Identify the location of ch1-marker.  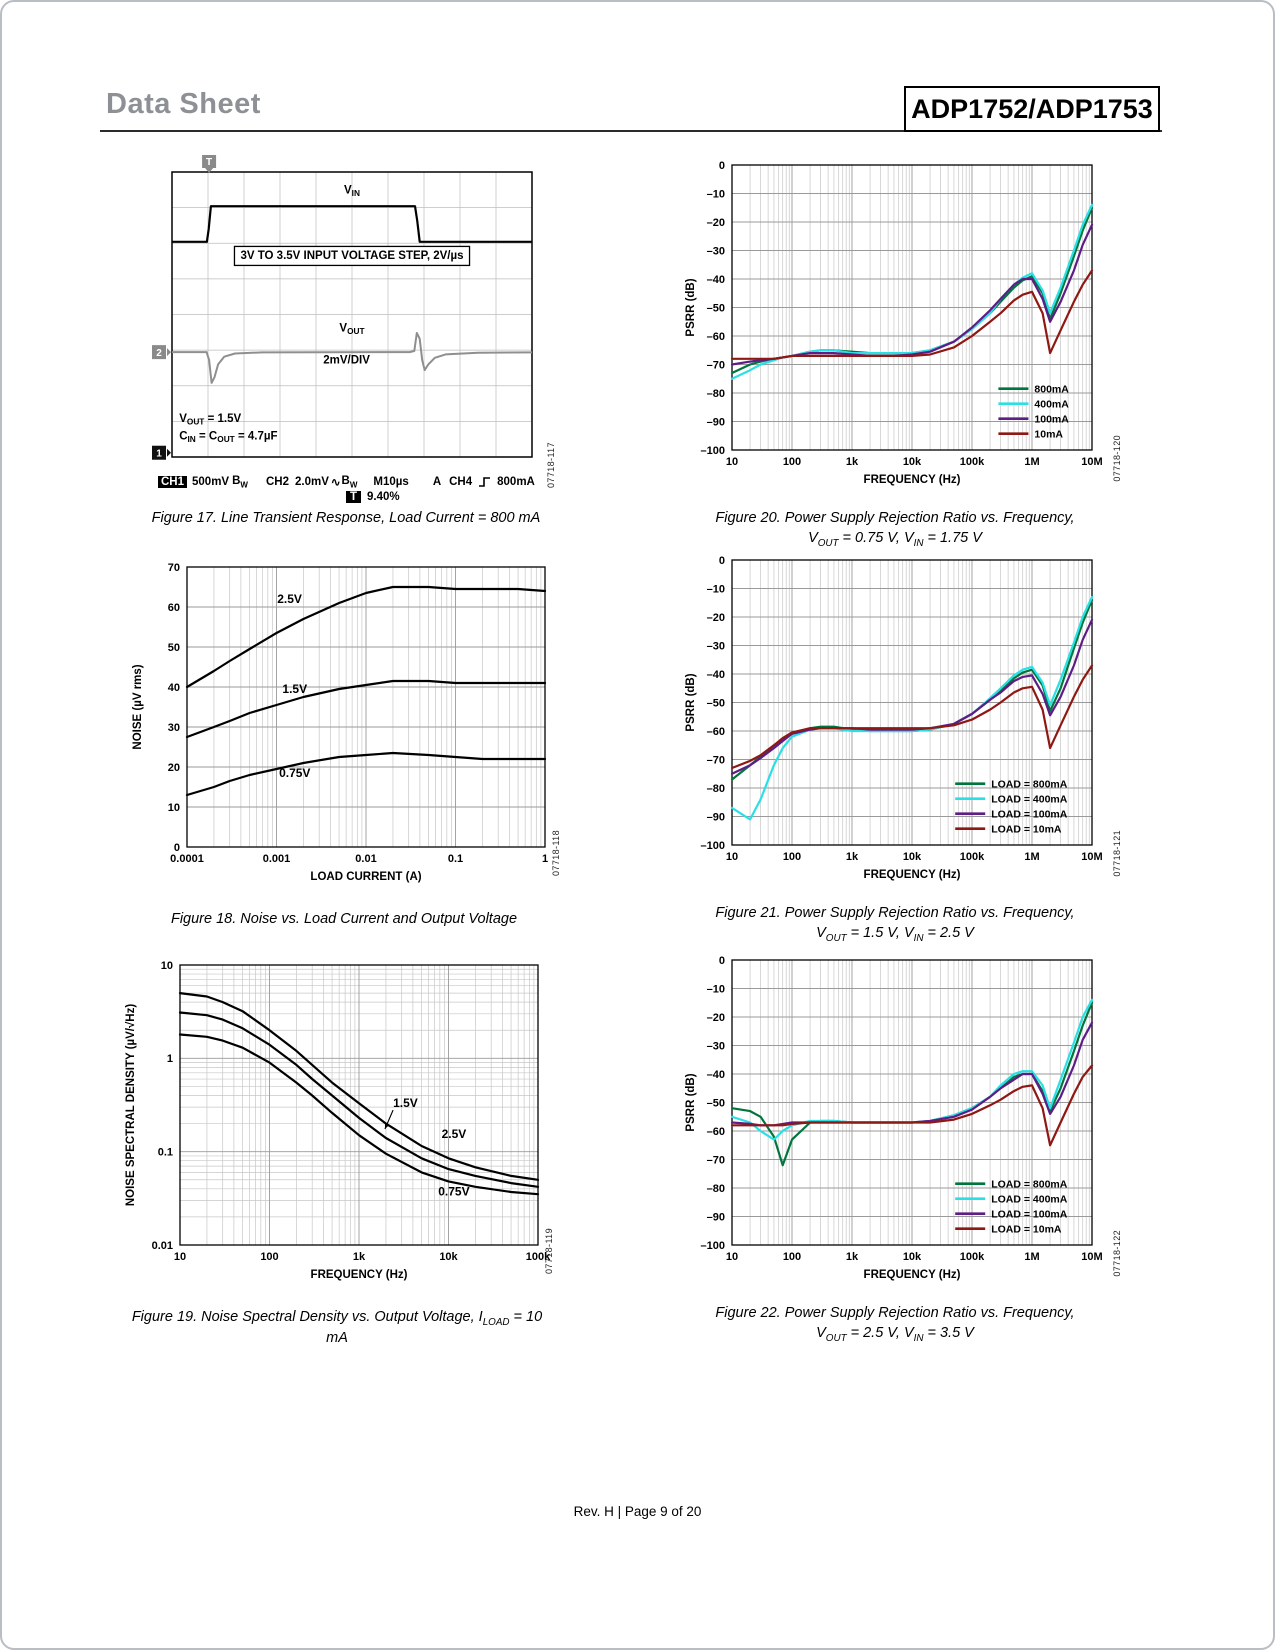
(159, 452).